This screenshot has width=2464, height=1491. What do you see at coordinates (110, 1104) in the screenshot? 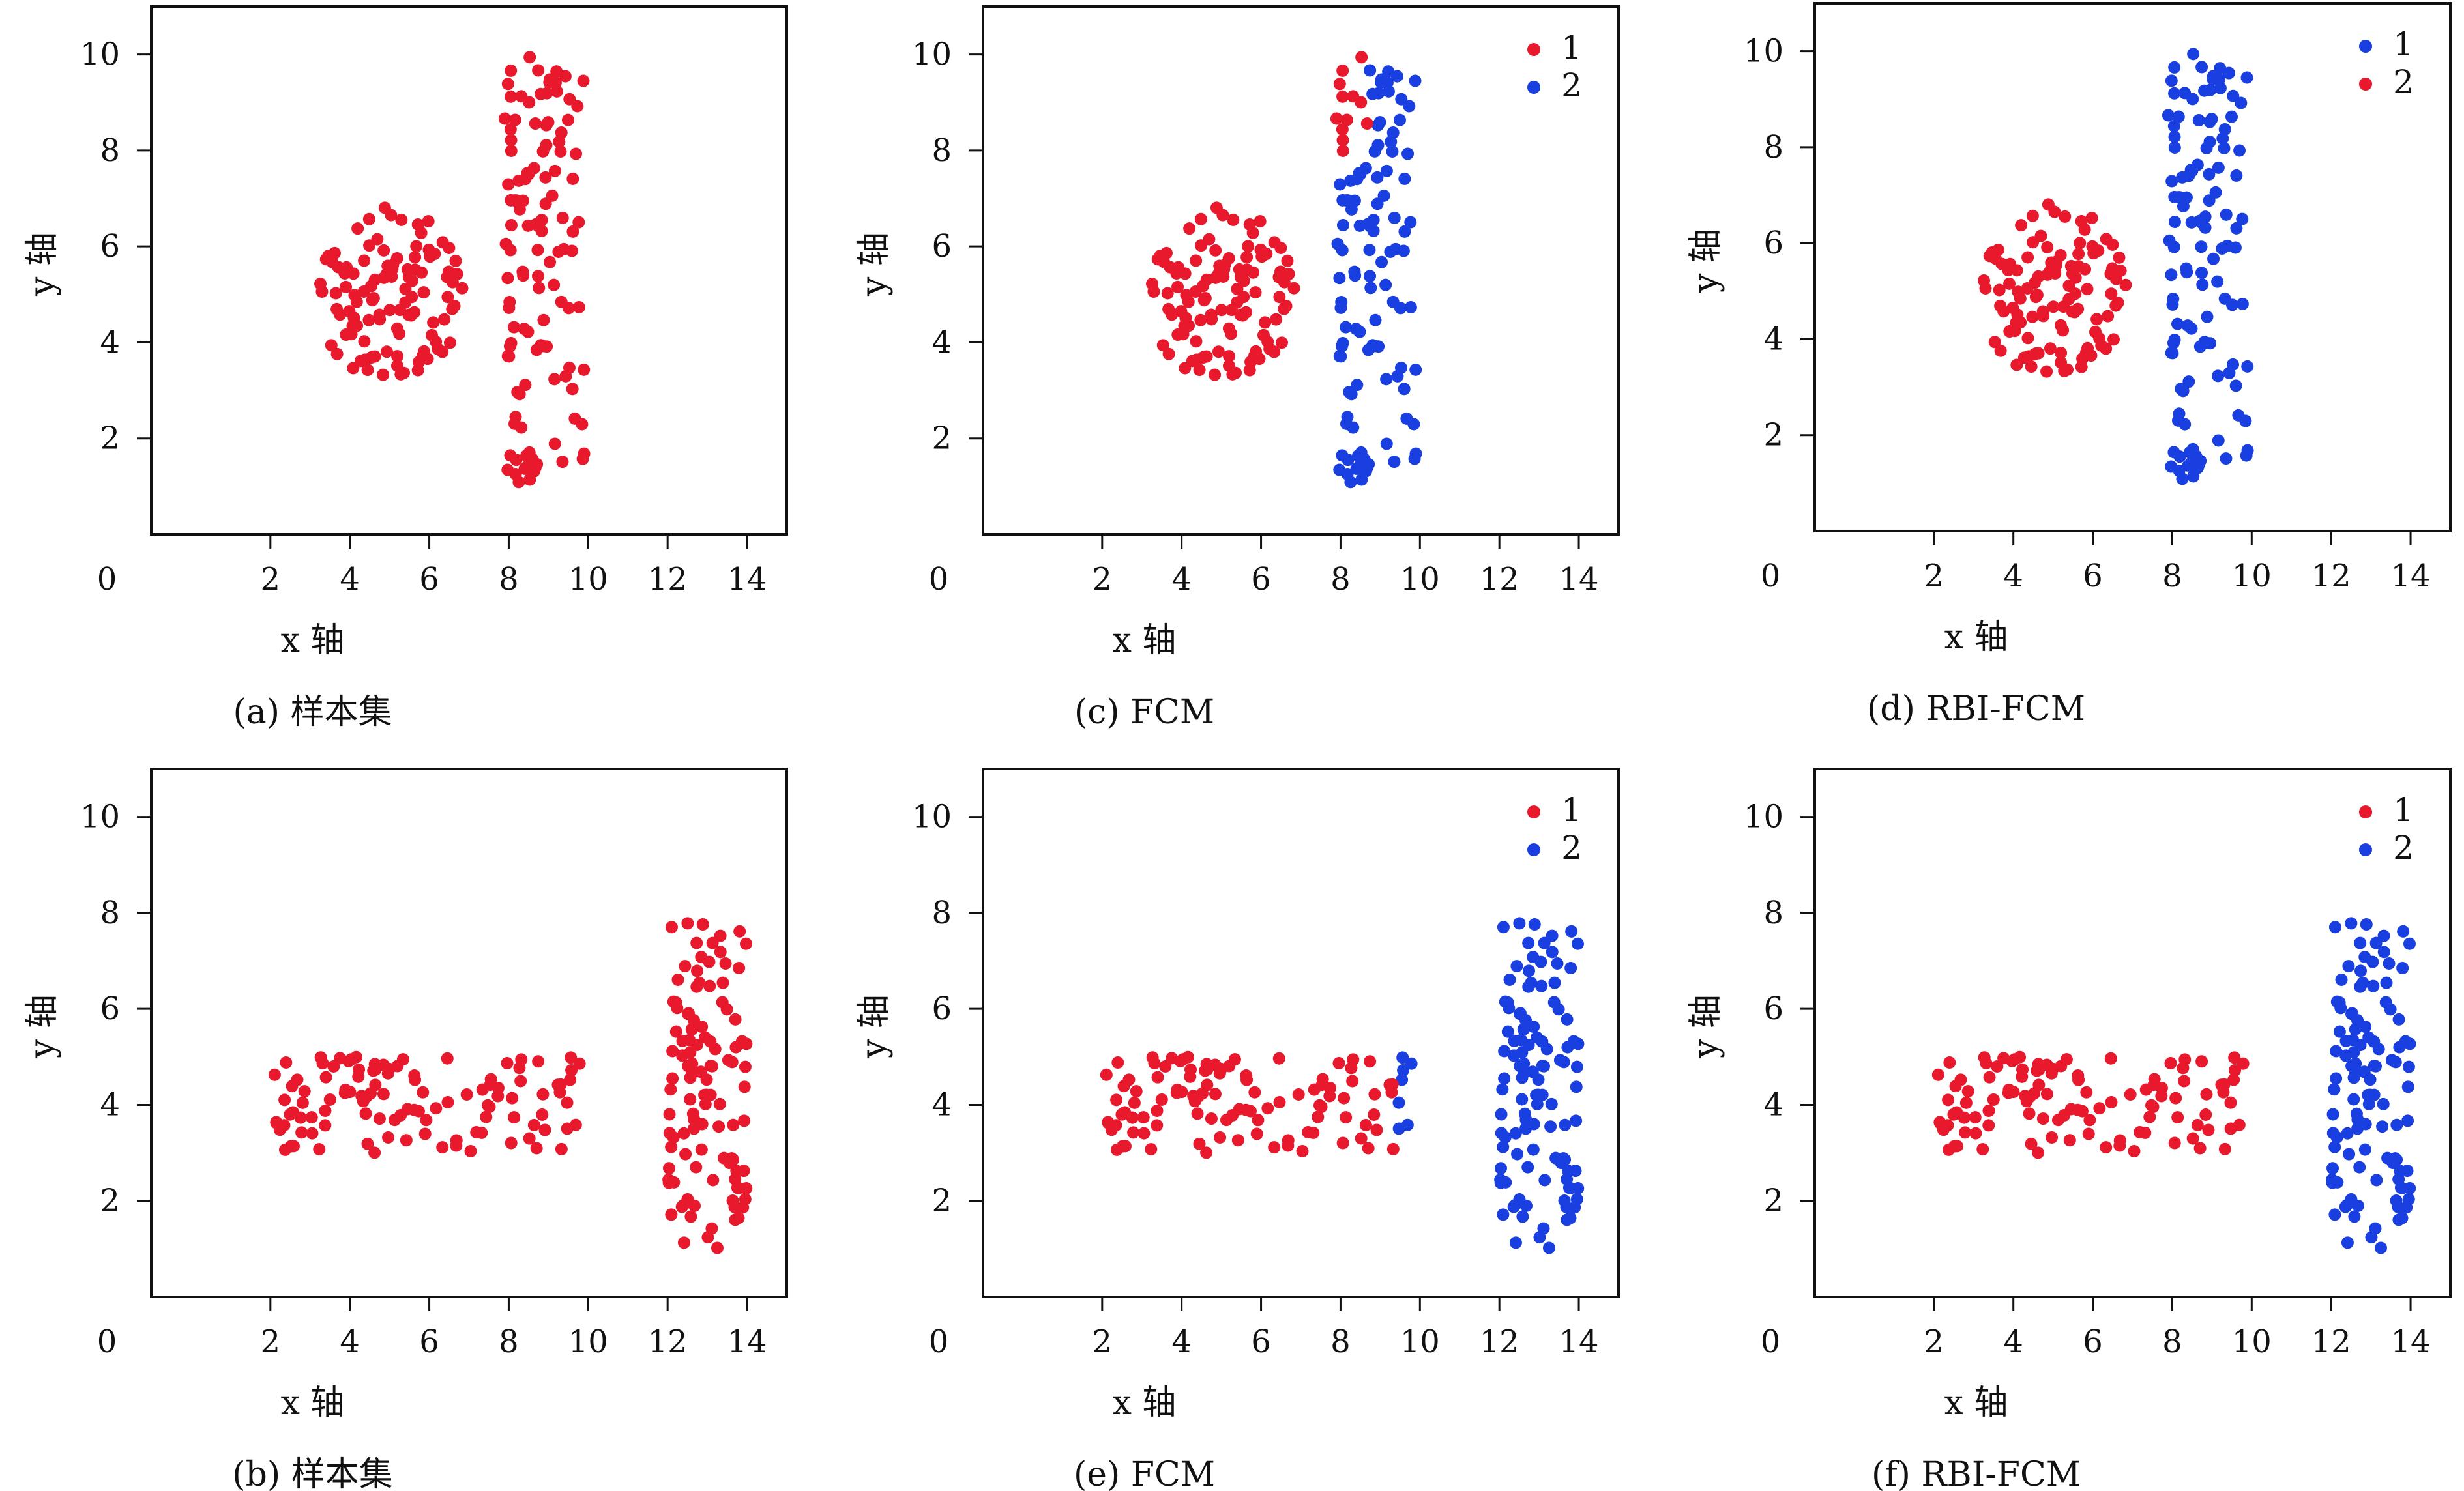
I see `y-tick-label: 4` at bounding box center [110, 1104].